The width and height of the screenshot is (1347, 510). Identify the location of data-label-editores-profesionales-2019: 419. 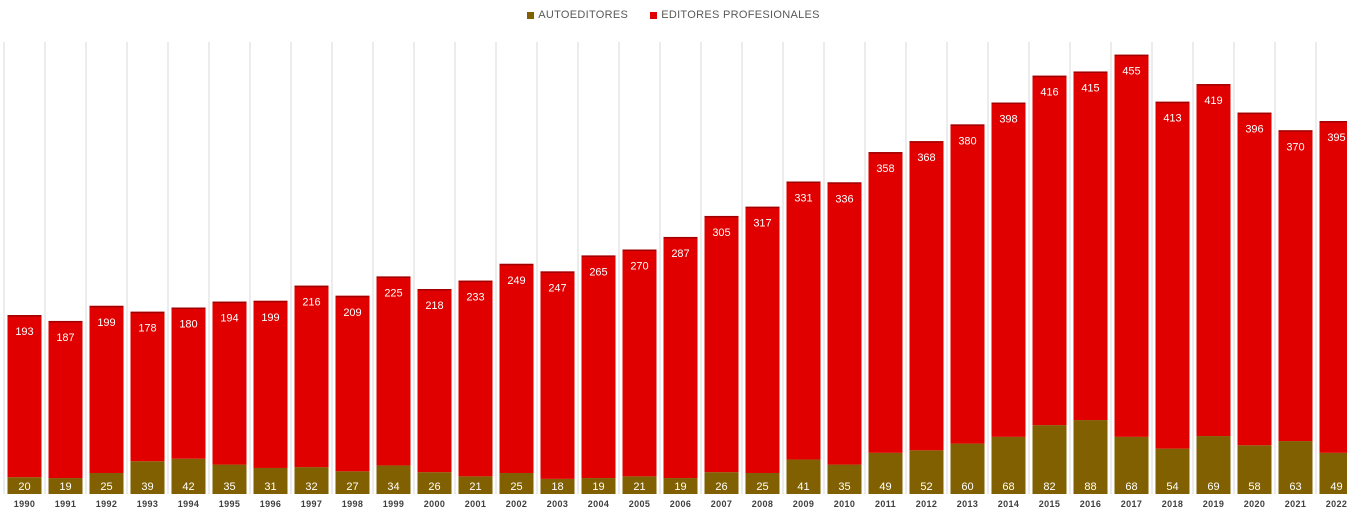
(1213, 101).